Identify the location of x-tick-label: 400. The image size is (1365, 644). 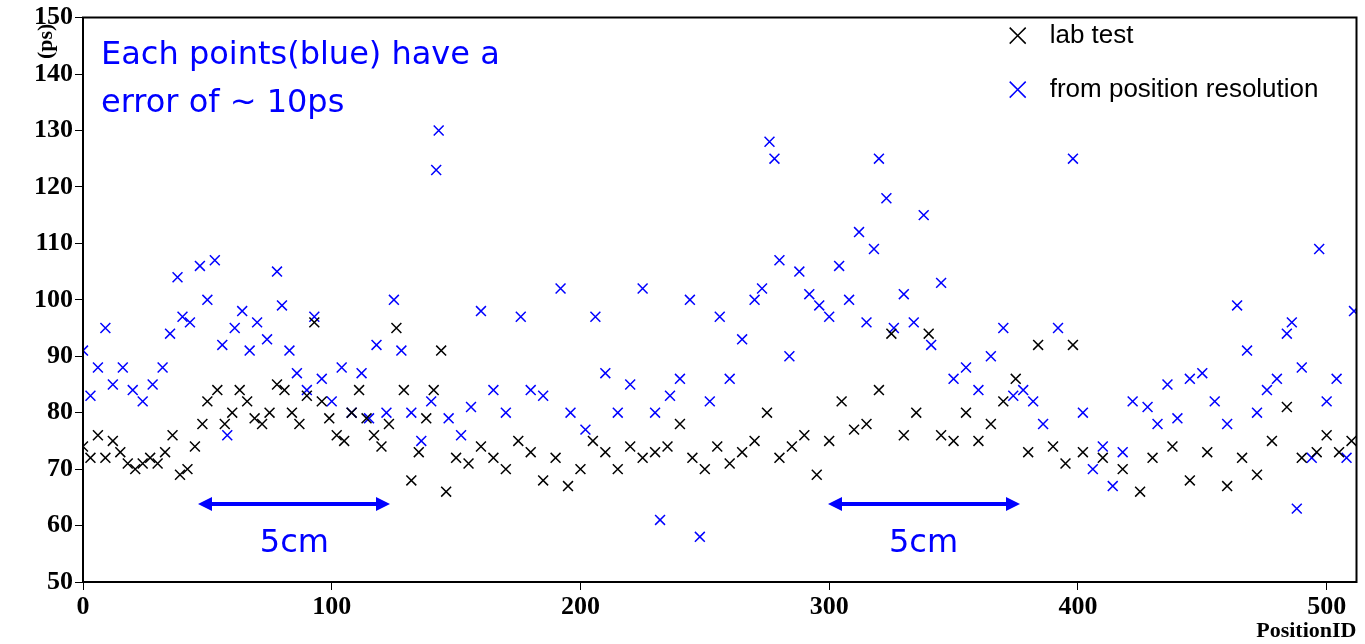
(1078, 606).